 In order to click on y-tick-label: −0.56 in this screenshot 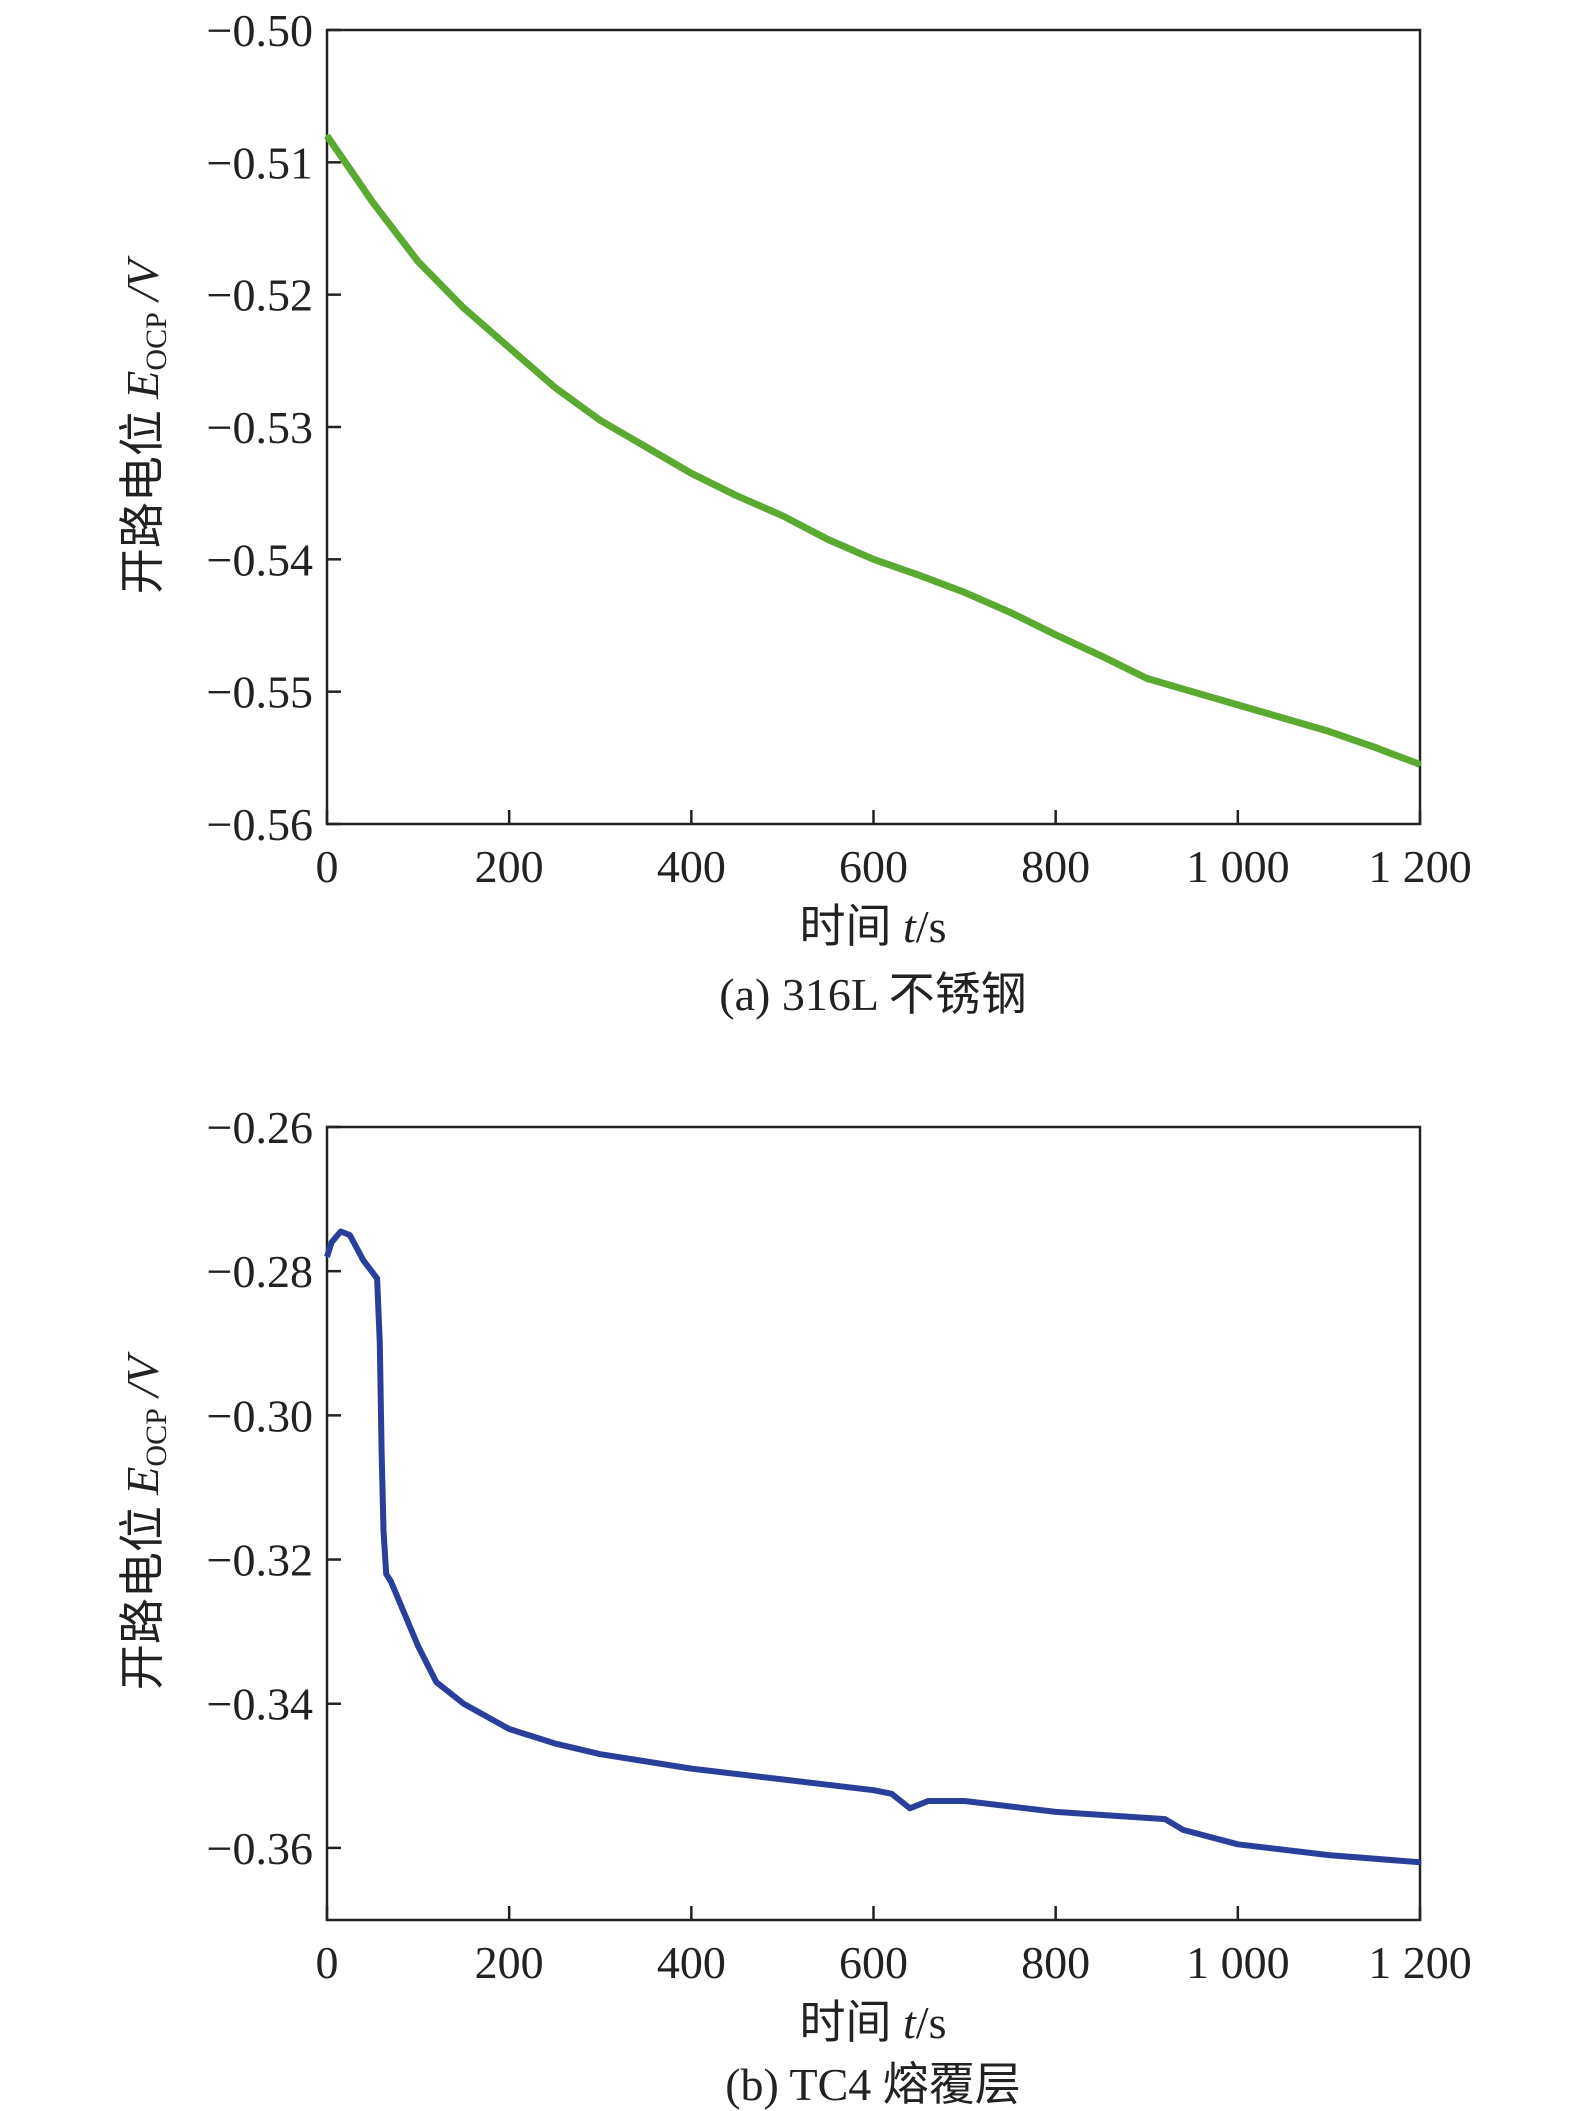, I will do `click(260, 824)`.